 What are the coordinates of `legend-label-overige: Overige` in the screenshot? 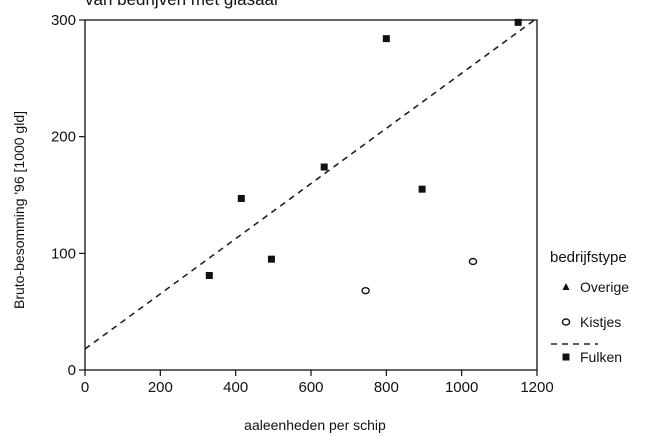 It's located at (604, 287).